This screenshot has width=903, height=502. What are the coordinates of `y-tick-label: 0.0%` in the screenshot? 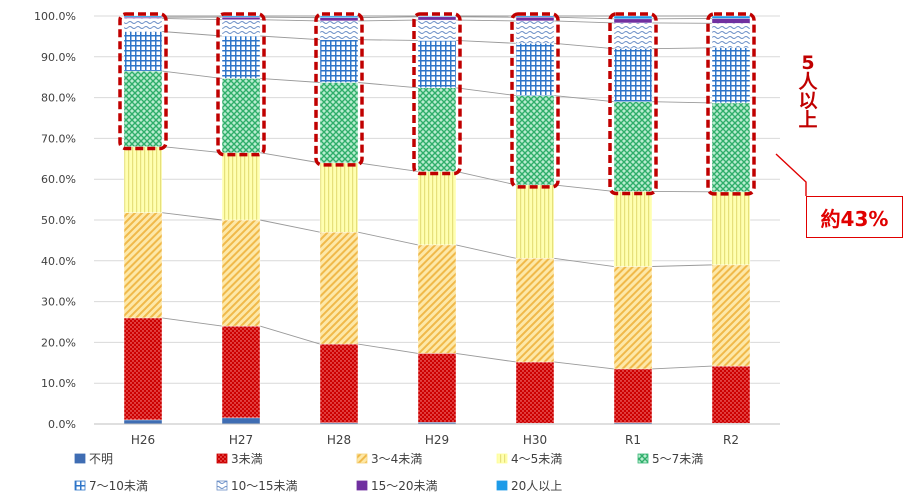 It's located at (62, 424).